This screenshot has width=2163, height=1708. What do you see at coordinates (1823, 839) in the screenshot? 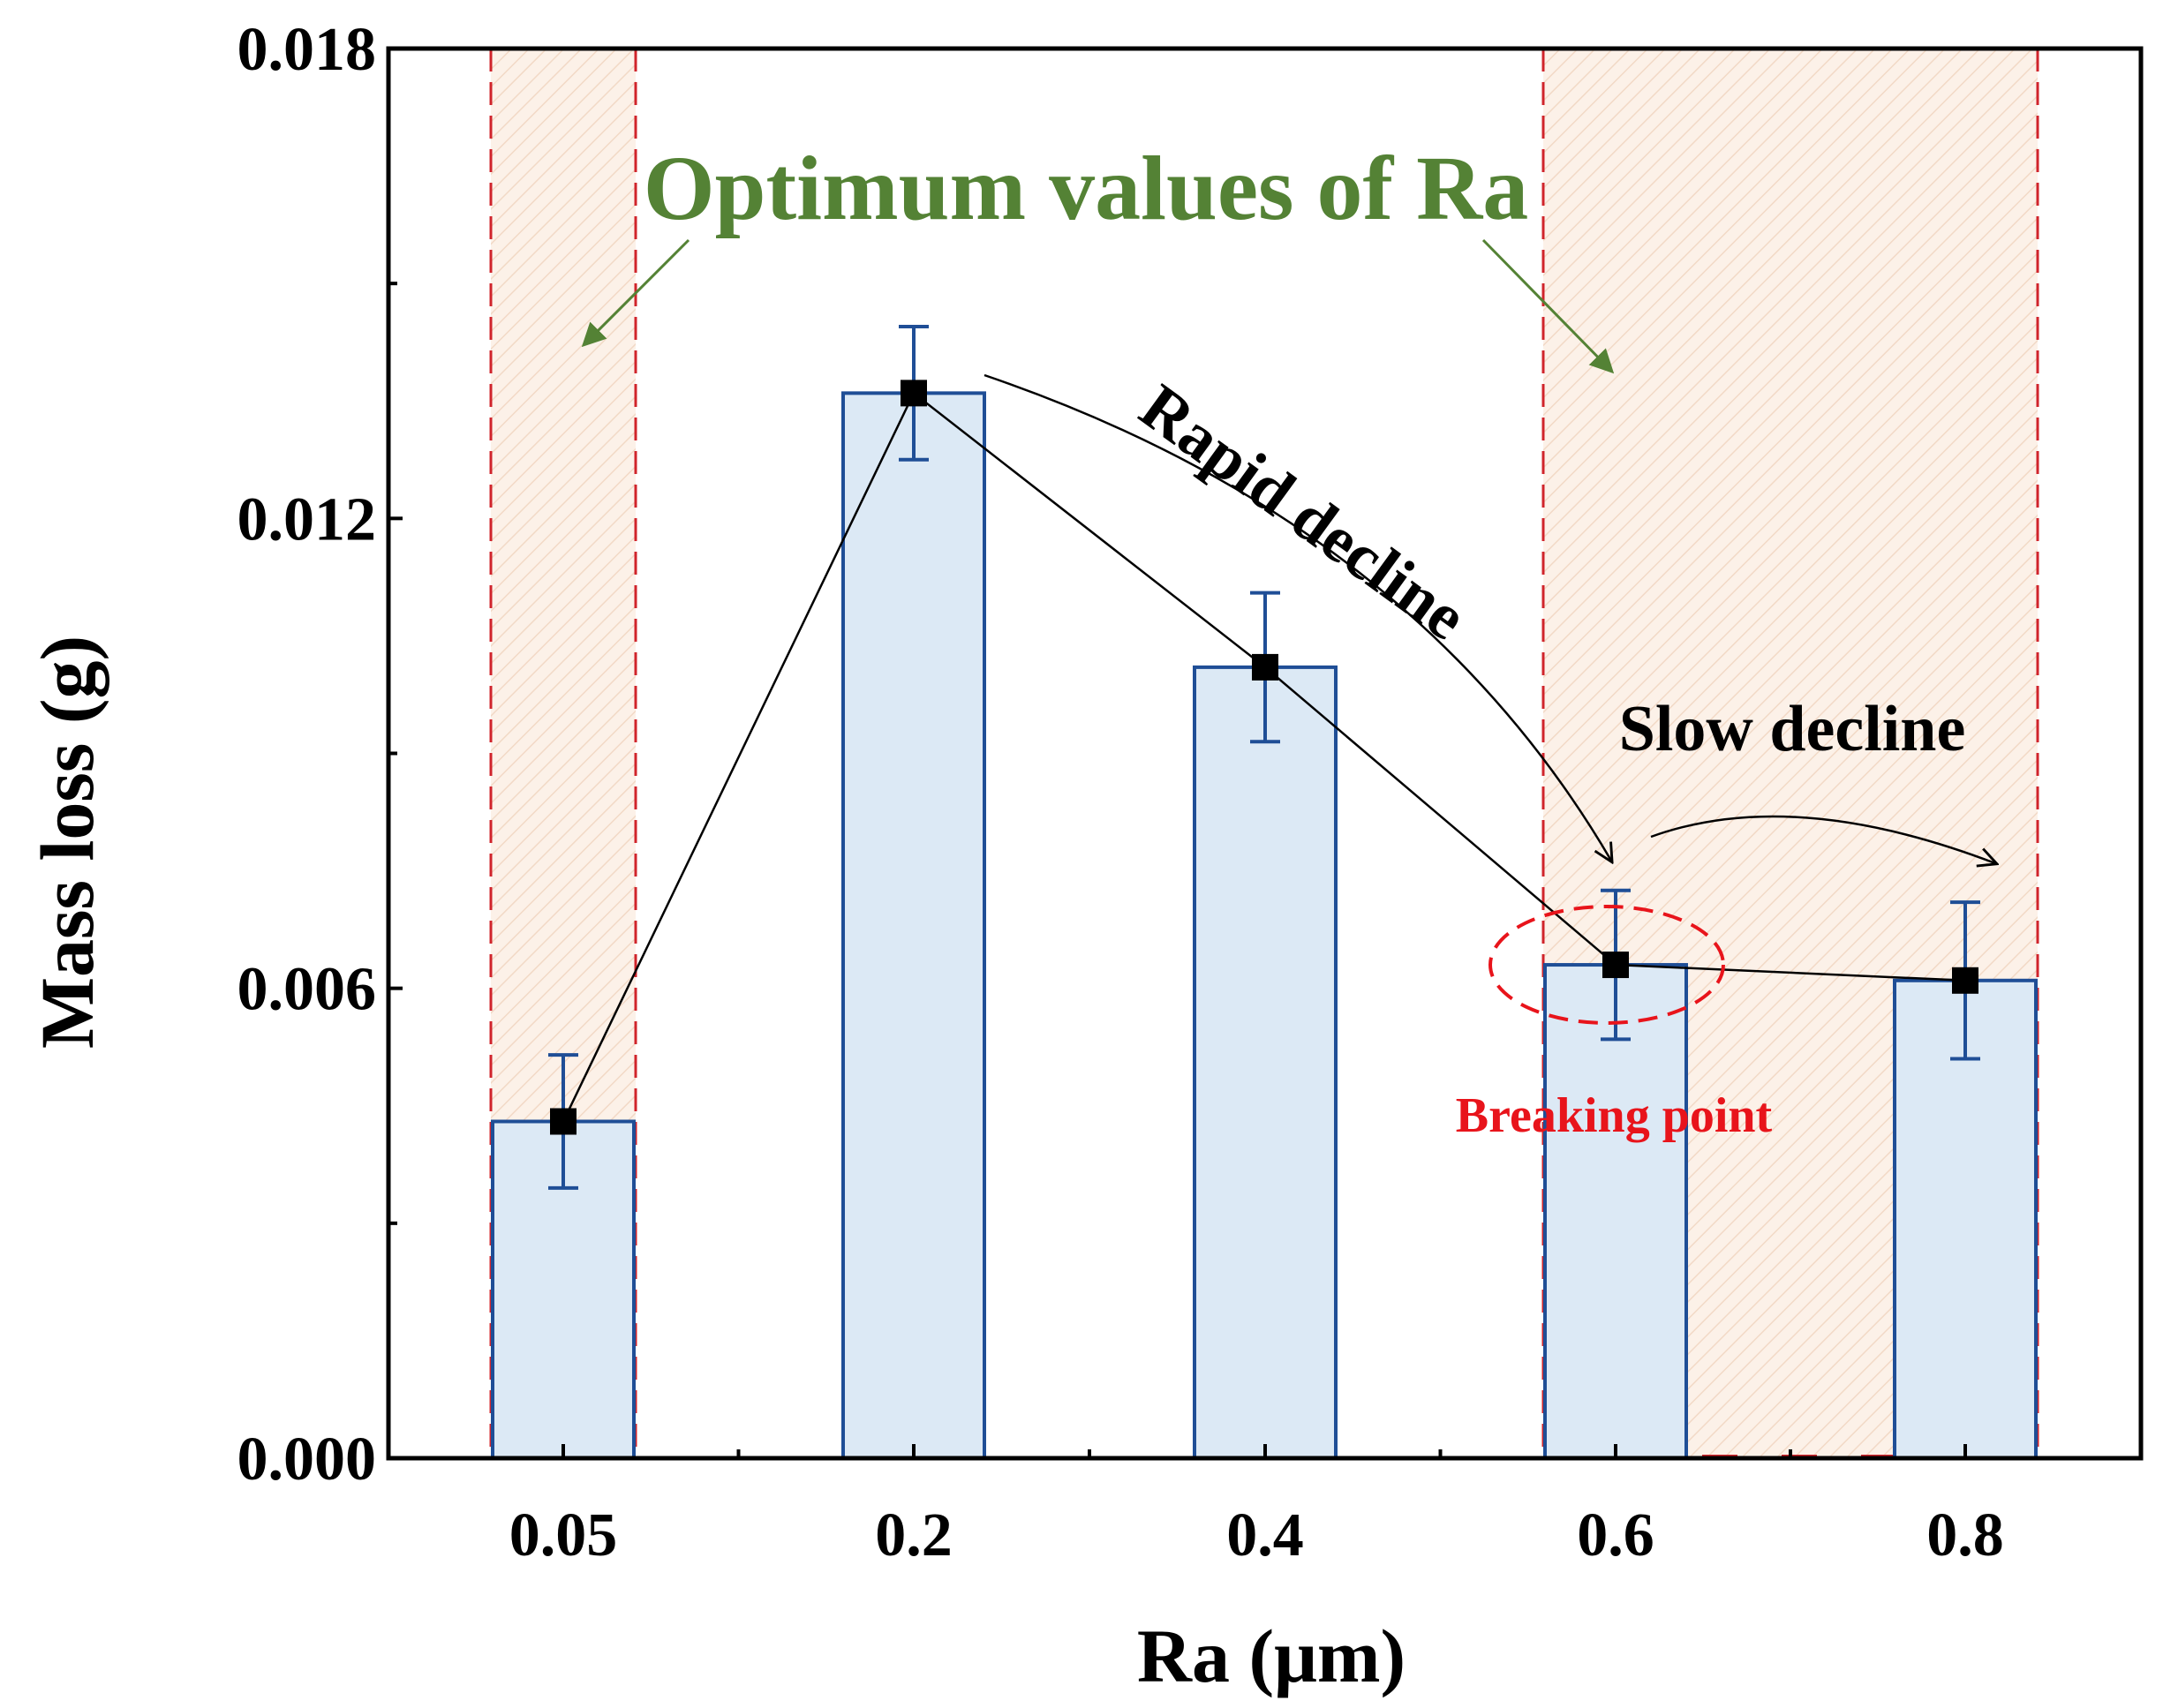
I see `slow-decline-arrow` at bounding box center [1823, 839].